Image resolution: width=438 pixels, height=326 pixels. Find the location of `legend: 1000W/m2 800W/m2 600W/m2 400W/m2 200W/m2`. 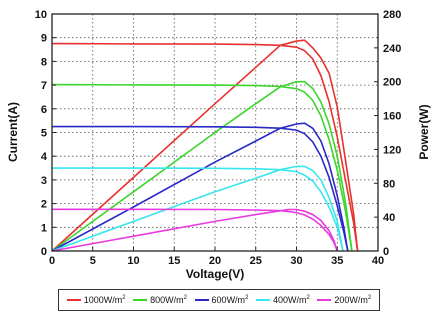

legend: 1000W/m2 800W/m2 600W/m2 400W/m2 200W/m2 is located at coordinates (219, 300).